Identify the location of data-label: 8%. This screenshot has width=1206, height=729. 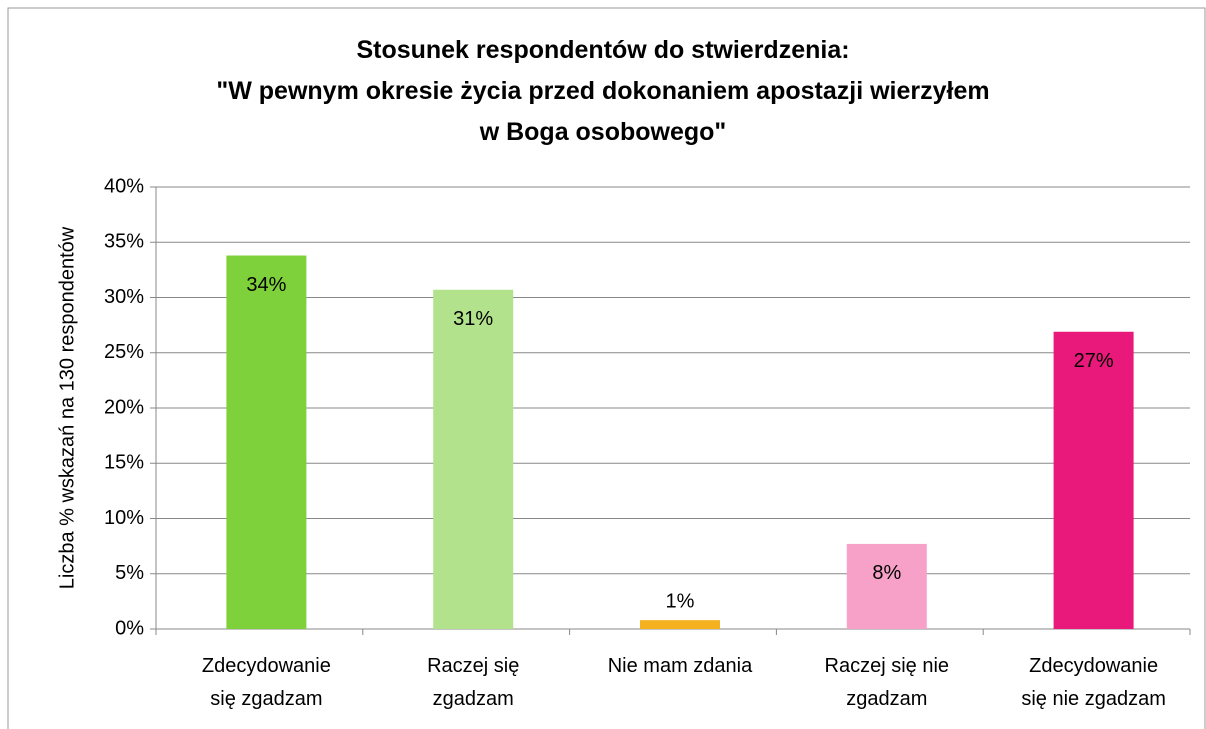
(886, 573).